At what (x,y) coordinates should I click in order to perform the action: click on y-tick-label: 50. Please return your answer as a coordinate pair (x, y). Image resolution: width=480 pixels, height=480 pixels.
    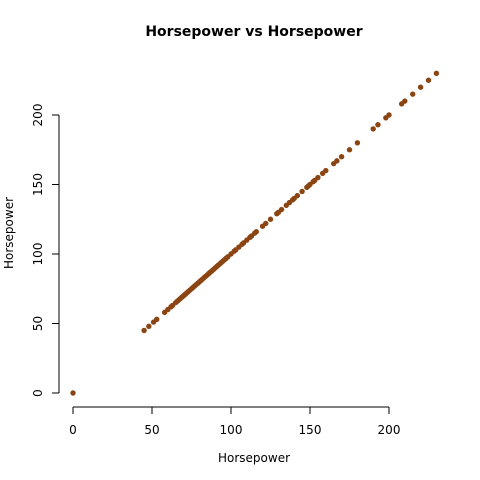
    Looking at the image, I should click on (38, 323).